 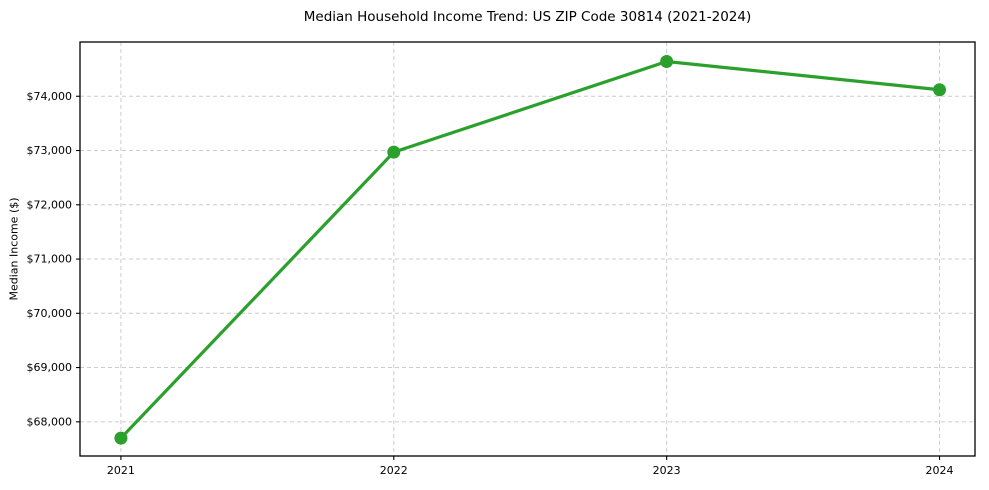 I want to click on y-tick-label: $72,000, so click(x=50, y=204).